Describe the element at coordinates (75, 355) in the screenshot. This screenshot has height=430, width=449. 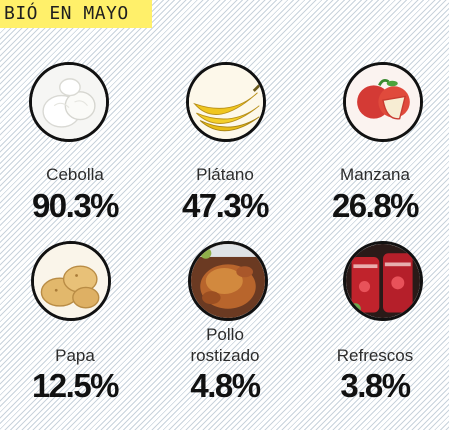
I see `item-label: Papa` at that location.